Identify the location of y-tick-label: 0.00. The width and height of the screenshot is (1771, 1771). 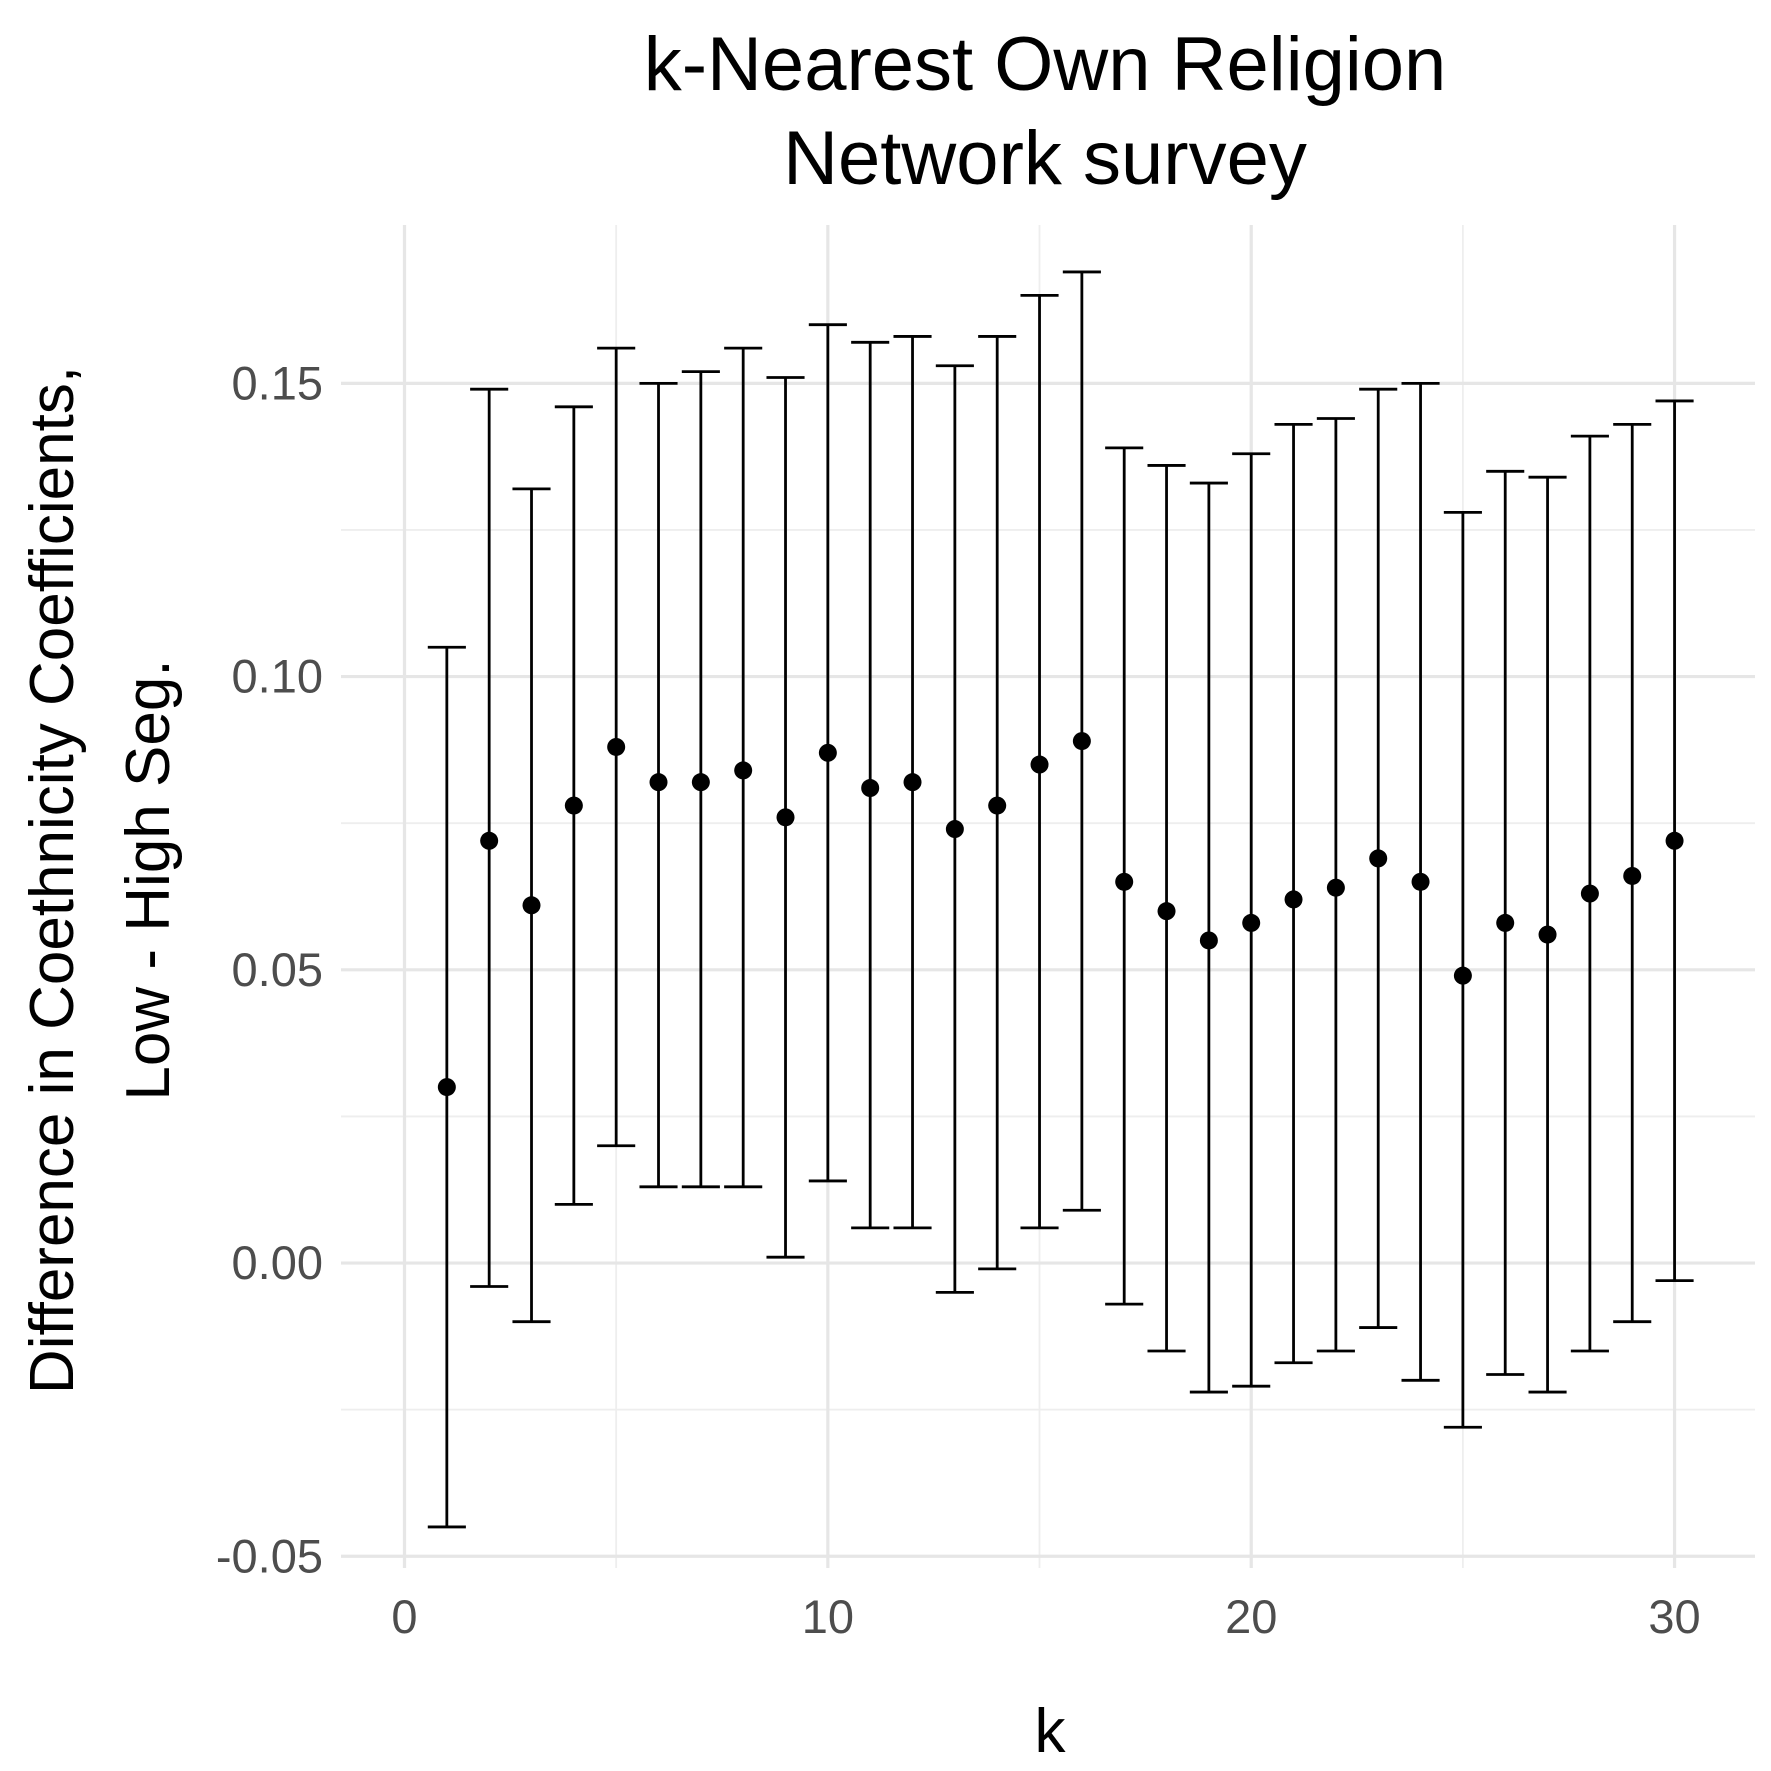
(277, 1262).